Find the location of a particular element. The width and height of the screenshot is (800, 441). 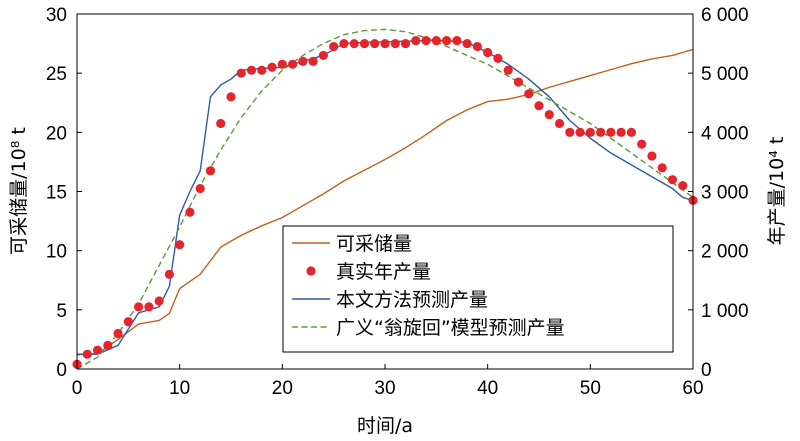

legend-label: 广义“翁旋回”模型预测产量 is located at coordinates (450, 328).